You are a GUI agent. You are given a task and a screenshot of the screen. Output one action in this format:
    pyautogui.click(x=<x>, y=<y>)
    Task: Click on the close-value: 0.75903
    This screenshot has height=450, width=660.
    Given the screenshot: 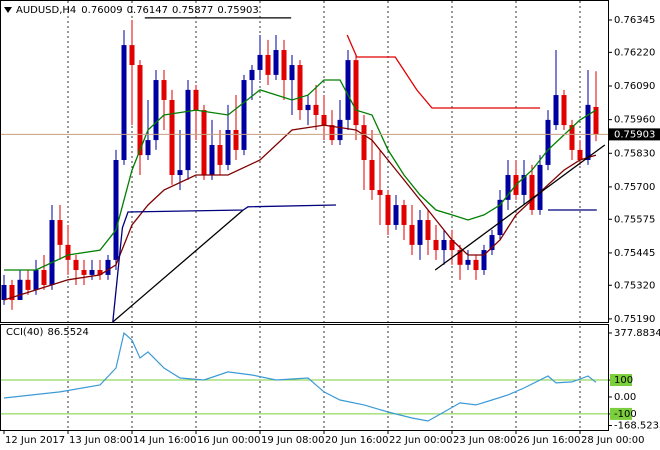 What is the action you would take?
    pyautogui.click(x=237, y=10)
    